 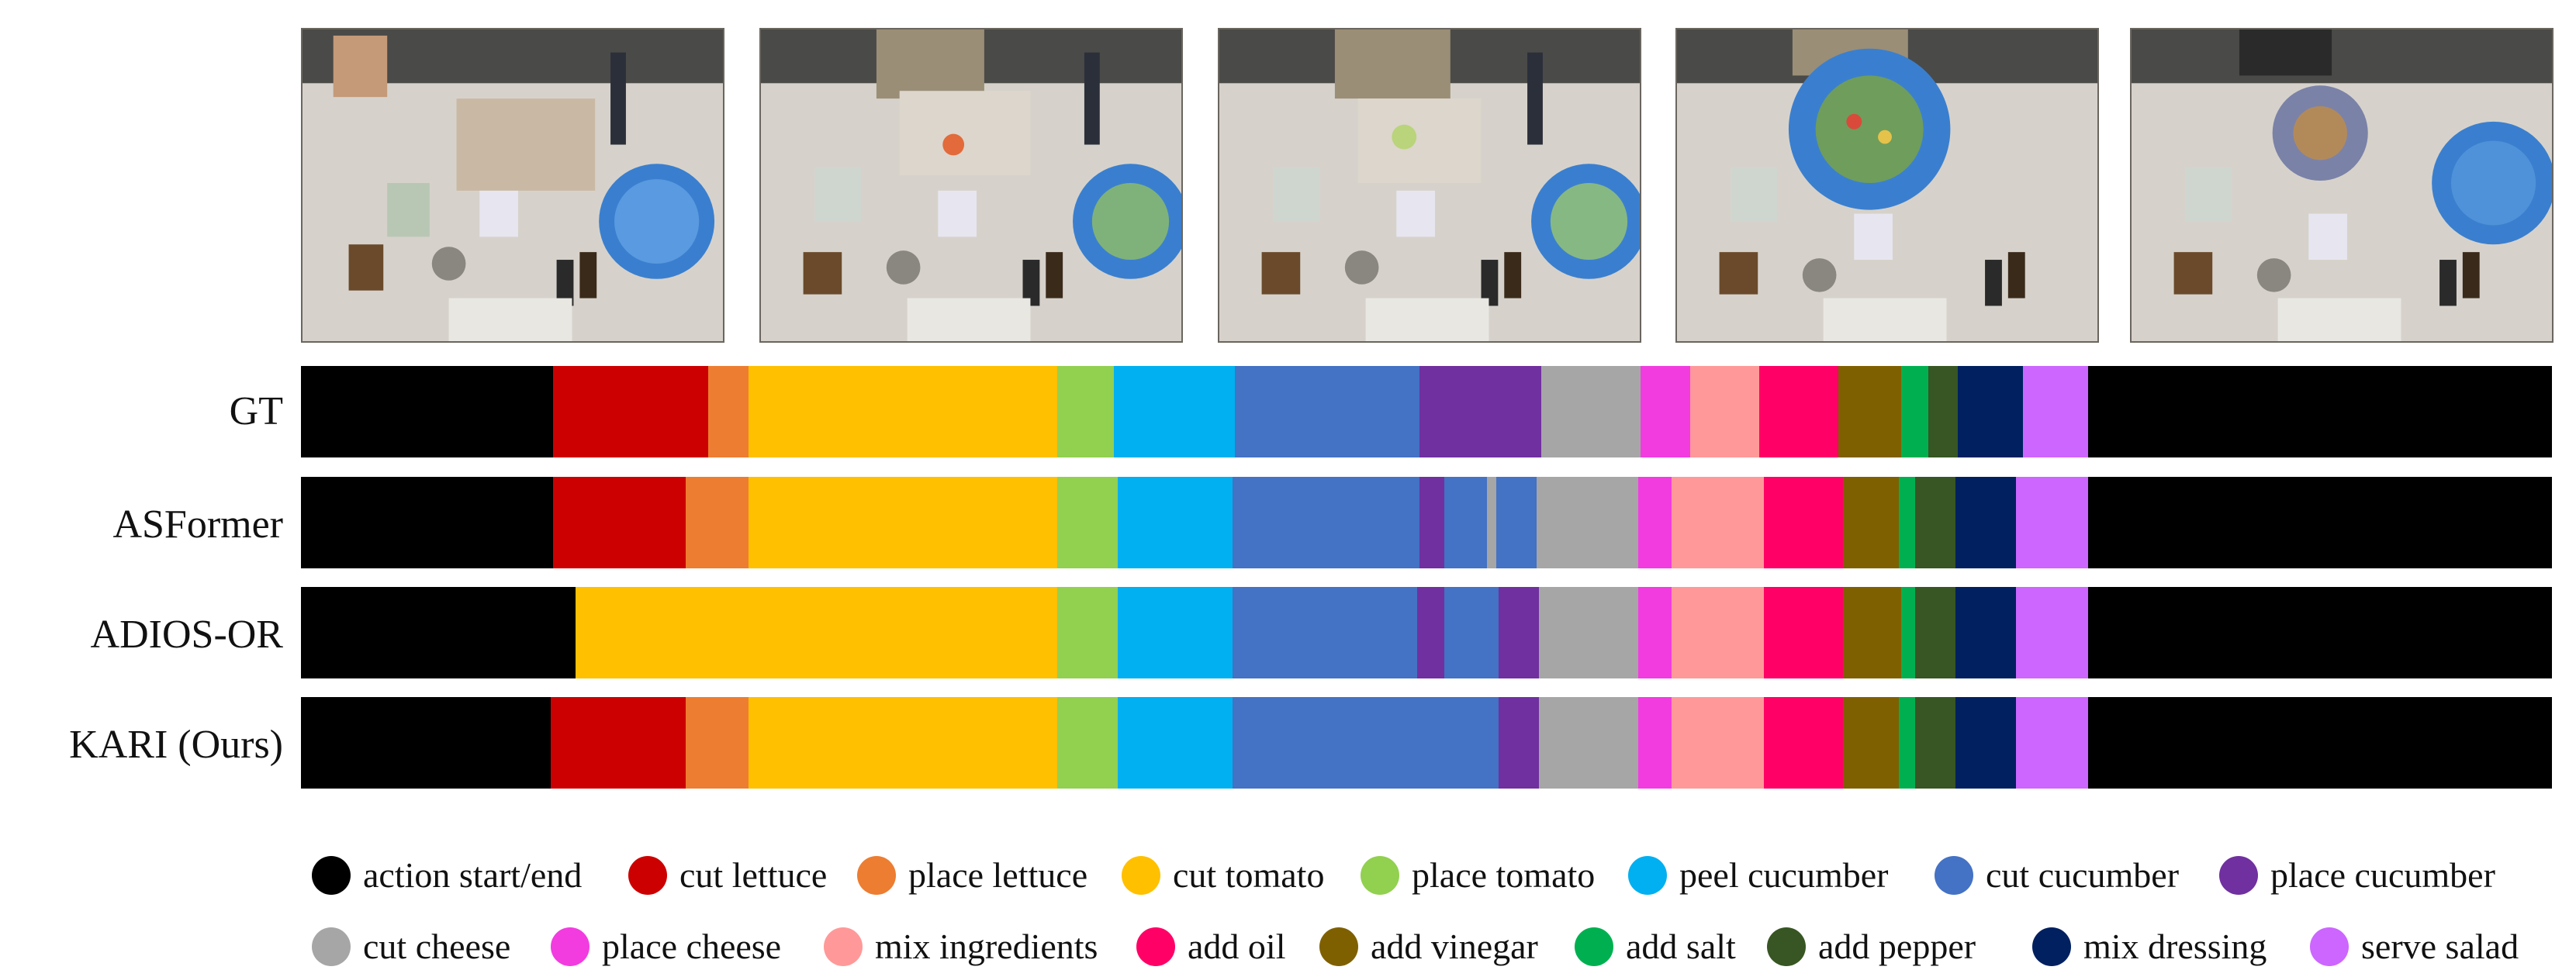 I want to click on row-label-gt: GT, so click(x=256, y=411).